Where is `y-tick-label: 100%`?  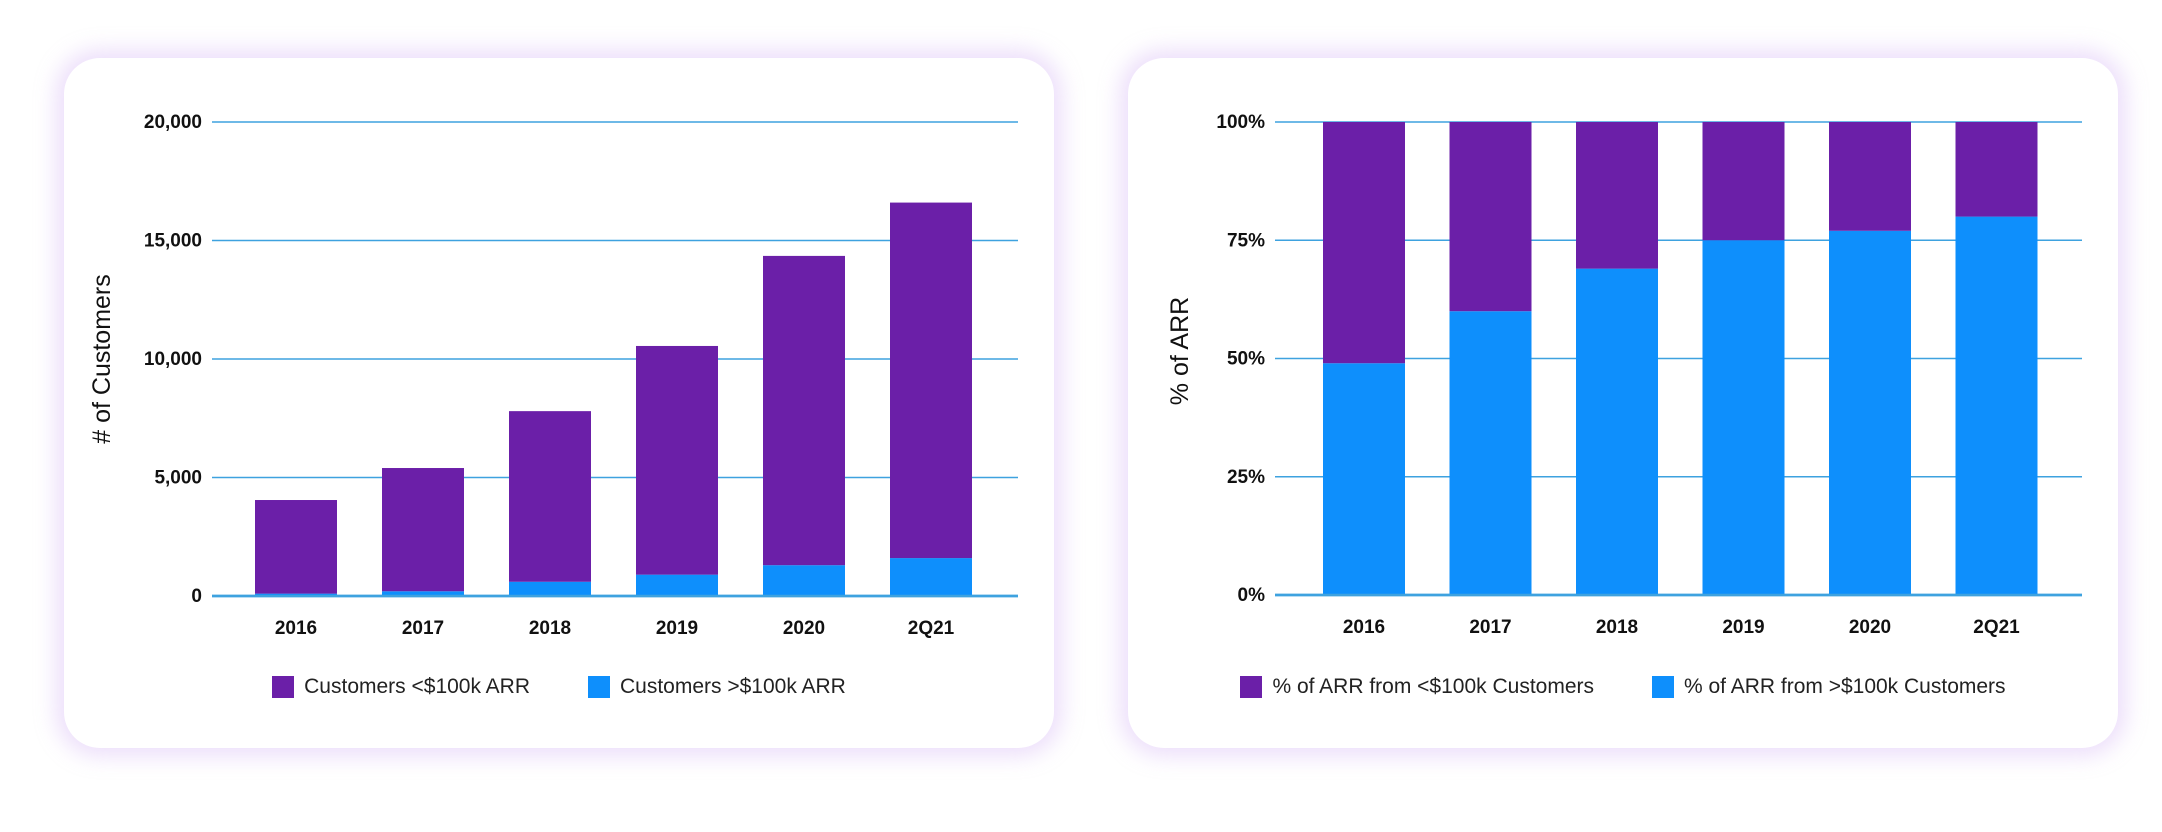
y-tick-label: 100% is located at coordinates (1240, 122).